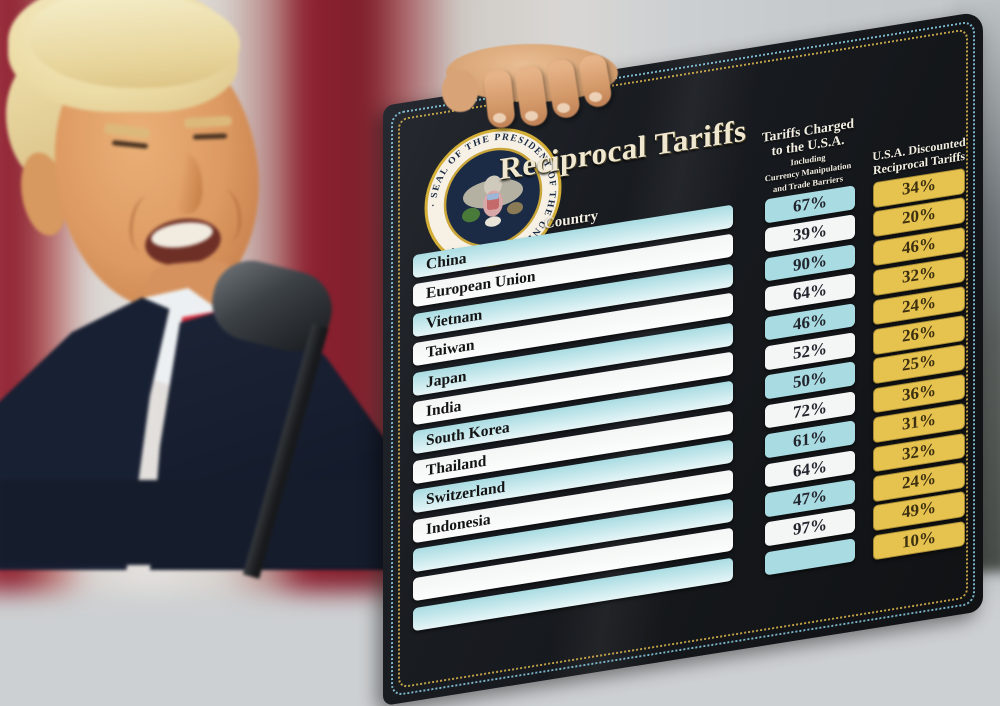 The width and height of the screenshot is (1000, 706). What do you see at coordinates (135, 44) in the screenshot?
I see `hair` at bounding box center [135, 44].